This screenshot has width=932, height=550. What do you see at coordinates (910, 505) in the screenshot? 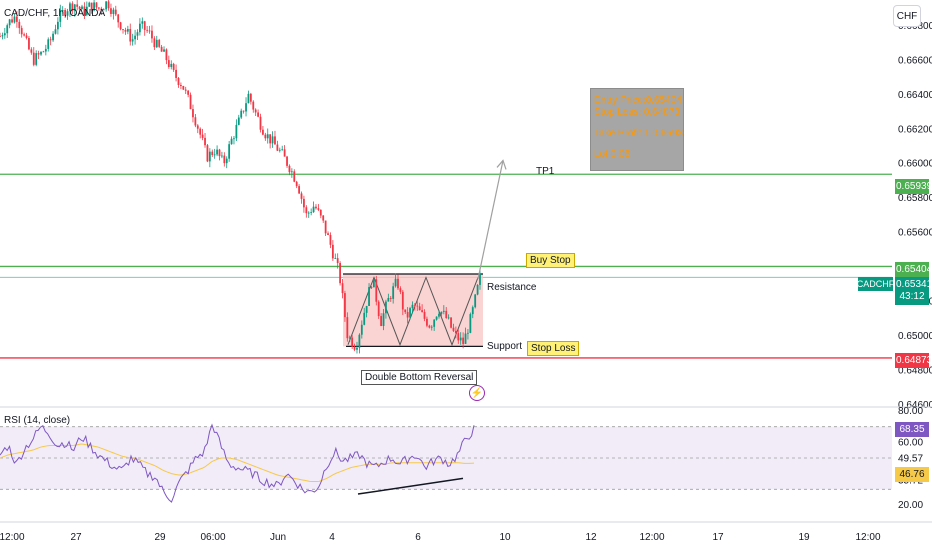
I see `rsi-tick-4: 20.00` at bounding box center [910, 505].